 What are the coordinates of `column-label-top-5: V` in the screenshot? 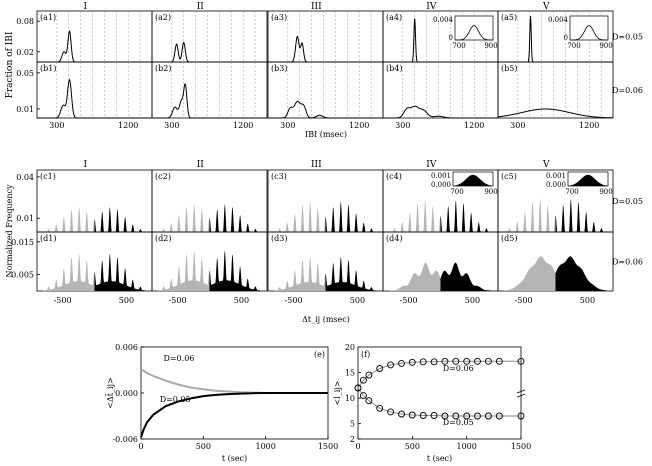 It's located at (546, 7).